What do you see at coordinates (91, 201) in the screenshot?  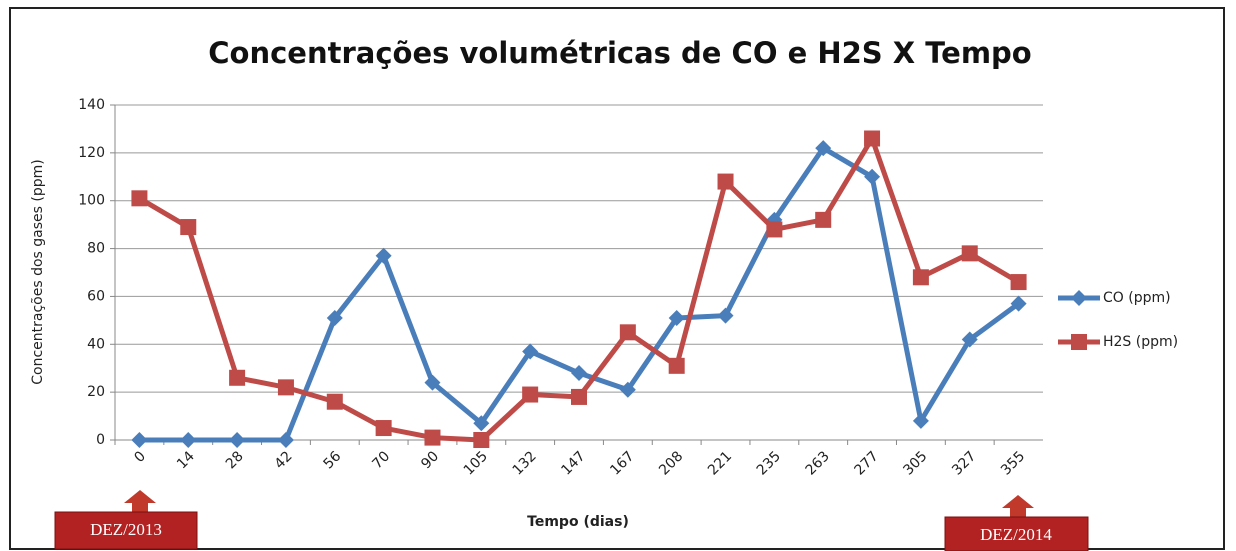 I see `y-tick-label: 100` at bounding box center [91, 201].